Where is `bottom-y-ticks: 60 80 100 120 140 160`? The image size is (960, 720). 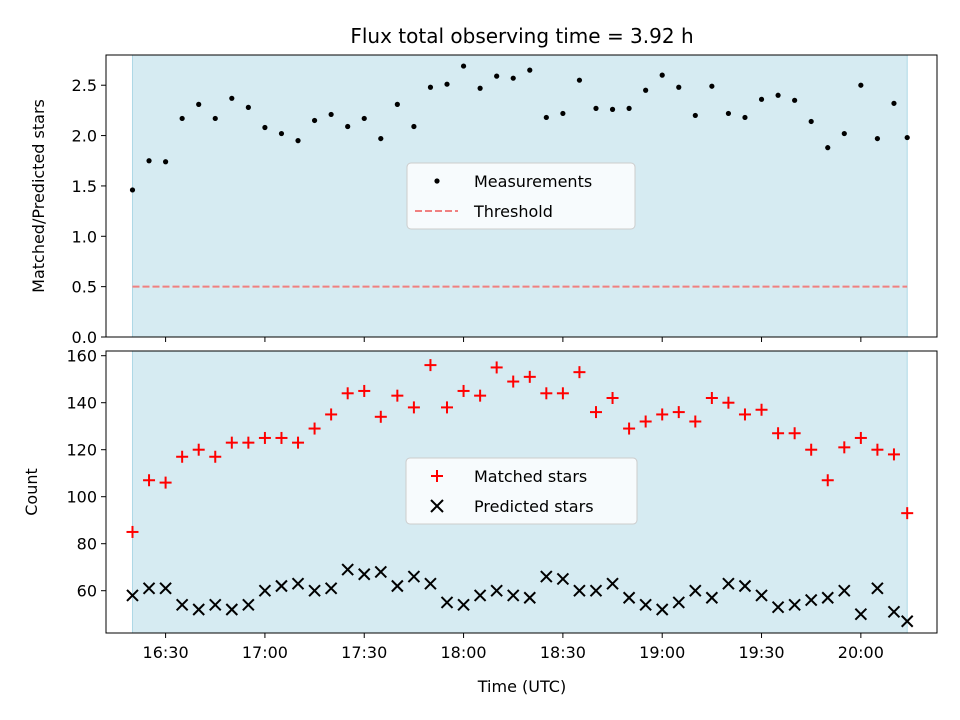 bottom-y-ticks: 60 80 100 120 140 160 is located at coordinates (86, 474).